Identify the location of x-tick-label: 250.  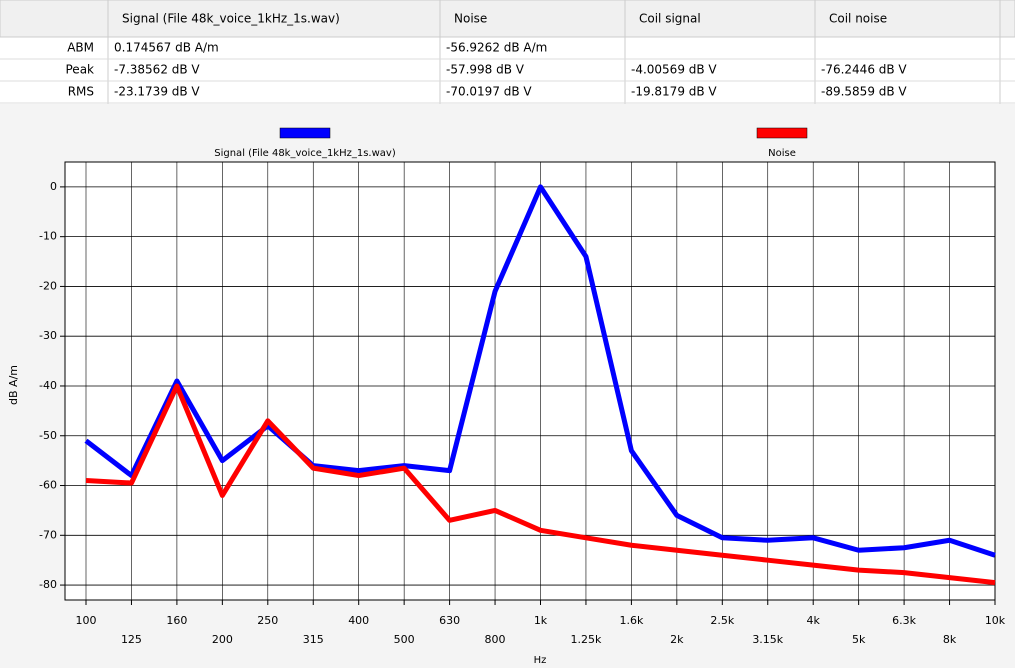
(267, 620).